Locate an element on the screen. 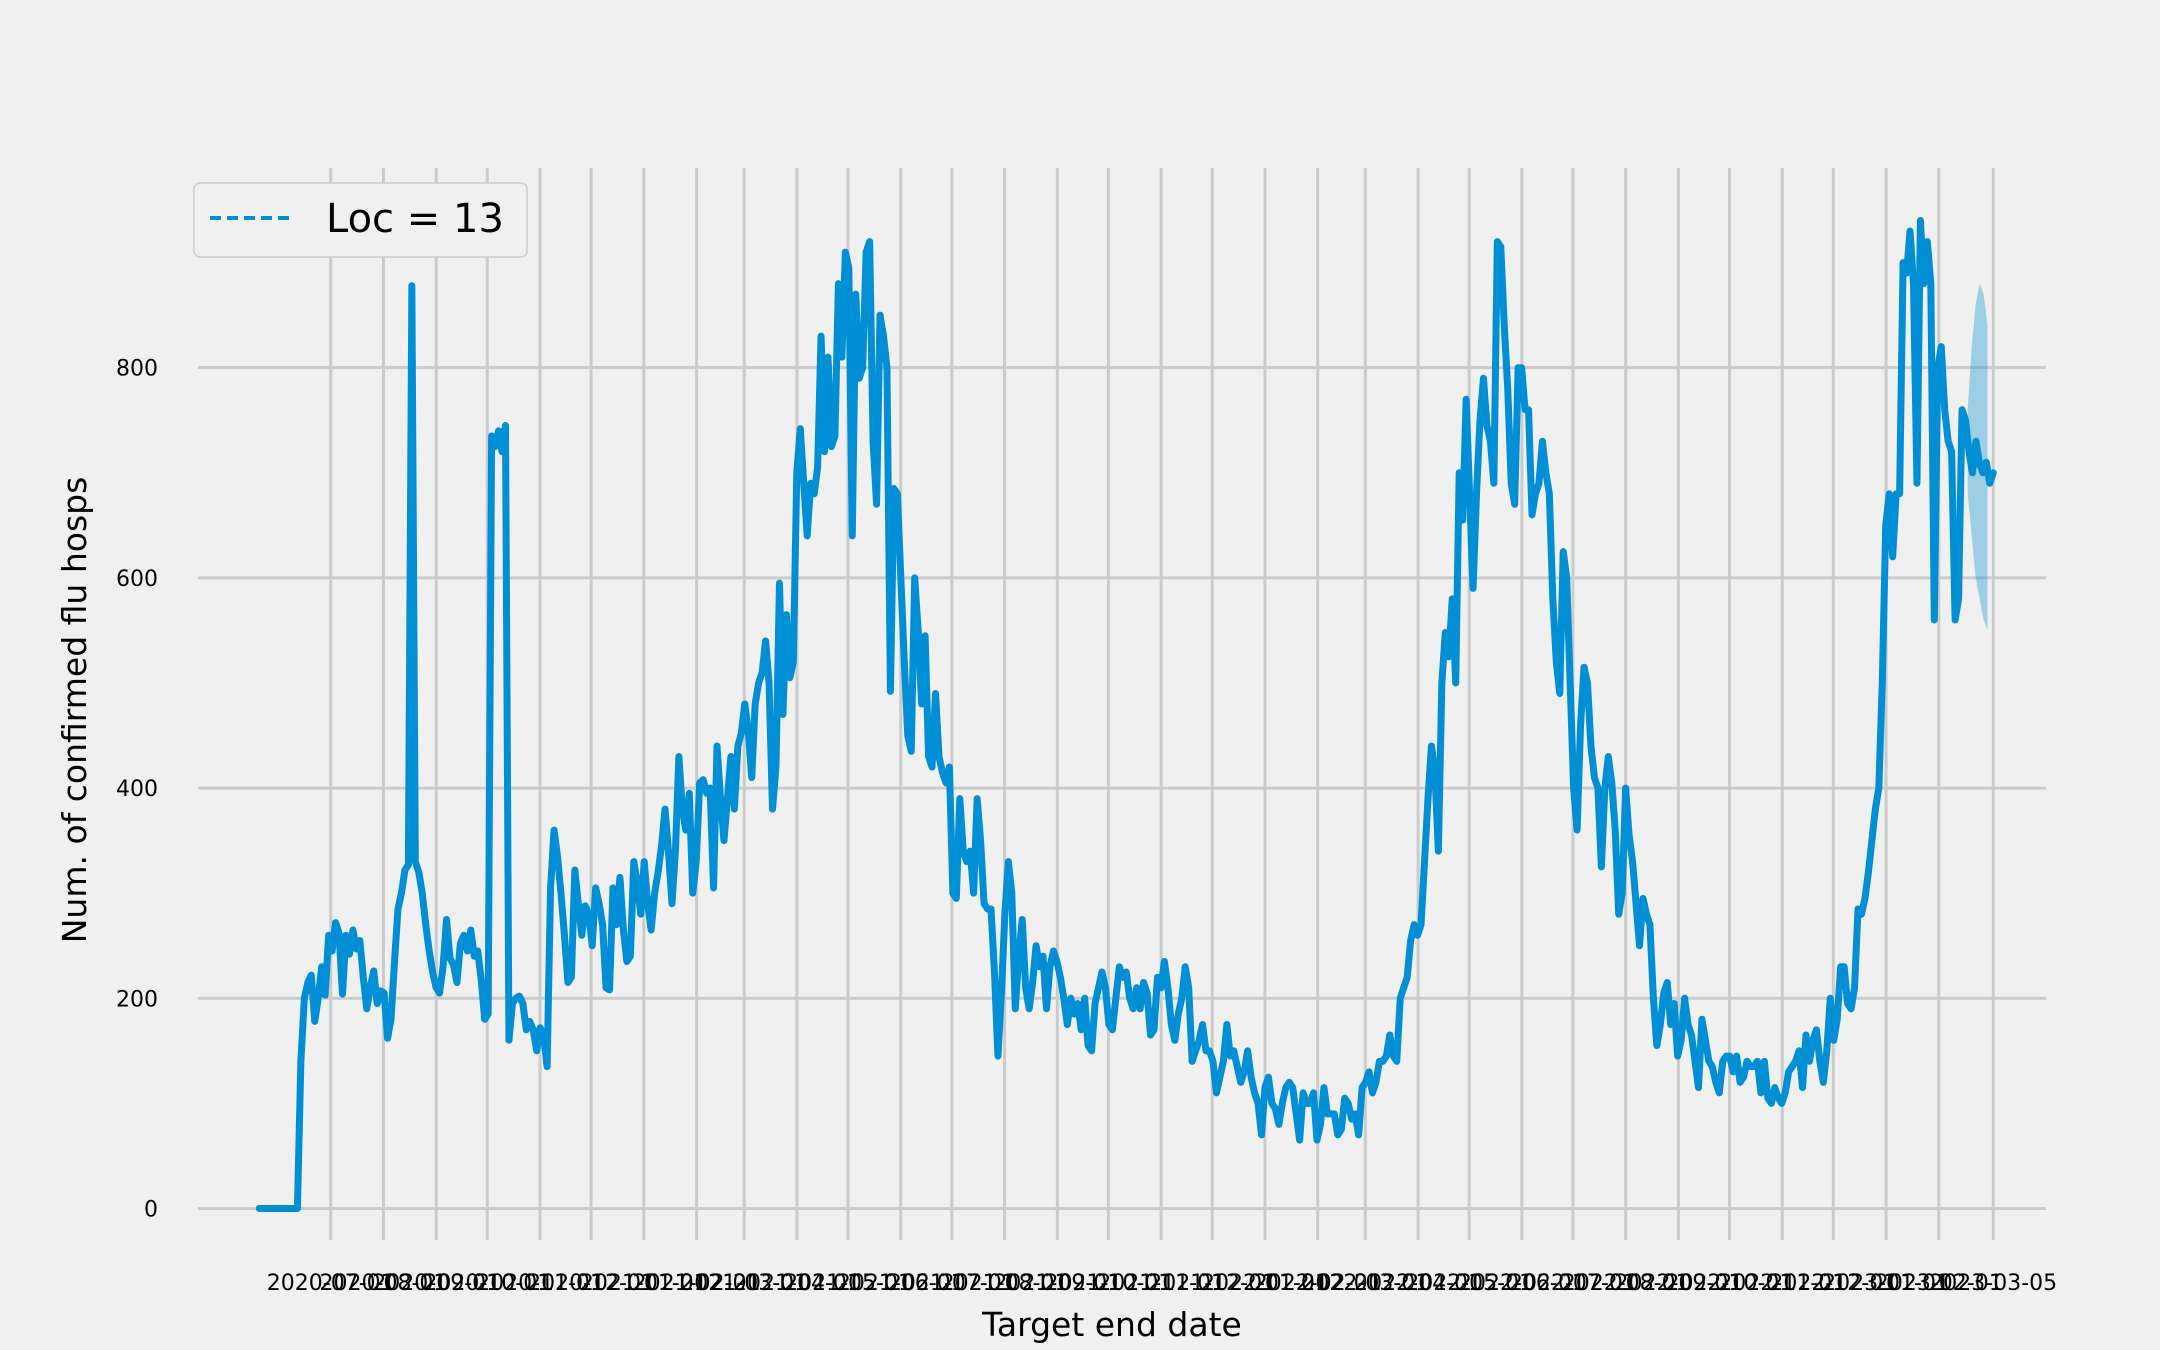 This screenshot has height=1350, width=2160. x-tick-label: 2021-05-01 is located at coordinates (848, 1283).